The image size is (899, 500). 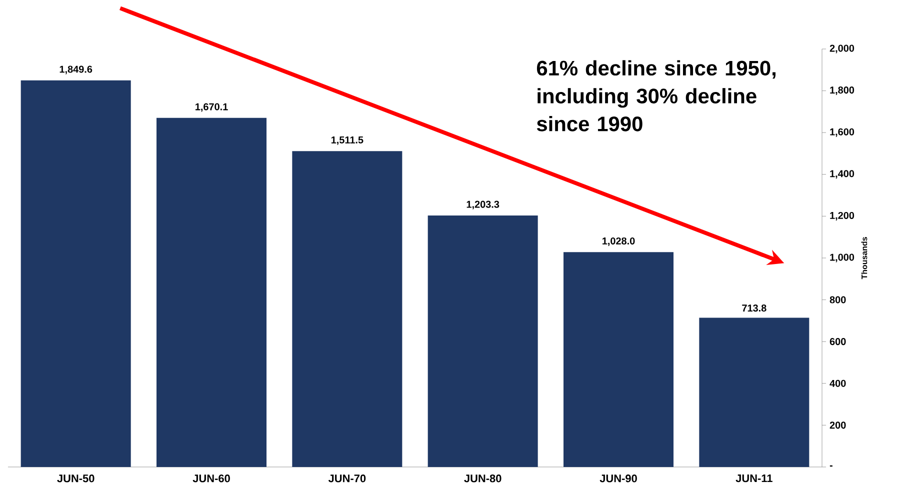 I want to click on y-tick-label: 1,000, so click(x=842, y=258).